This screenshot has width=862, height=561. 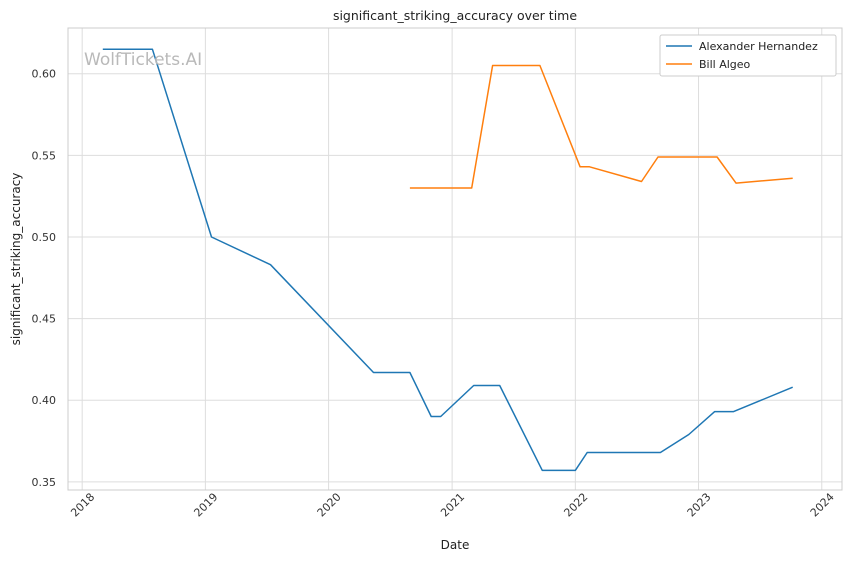 What do you see at coordinates (601, 126) in the screenshot?
I see `series-line-bill-algeo` at bounding box center [601, 126].